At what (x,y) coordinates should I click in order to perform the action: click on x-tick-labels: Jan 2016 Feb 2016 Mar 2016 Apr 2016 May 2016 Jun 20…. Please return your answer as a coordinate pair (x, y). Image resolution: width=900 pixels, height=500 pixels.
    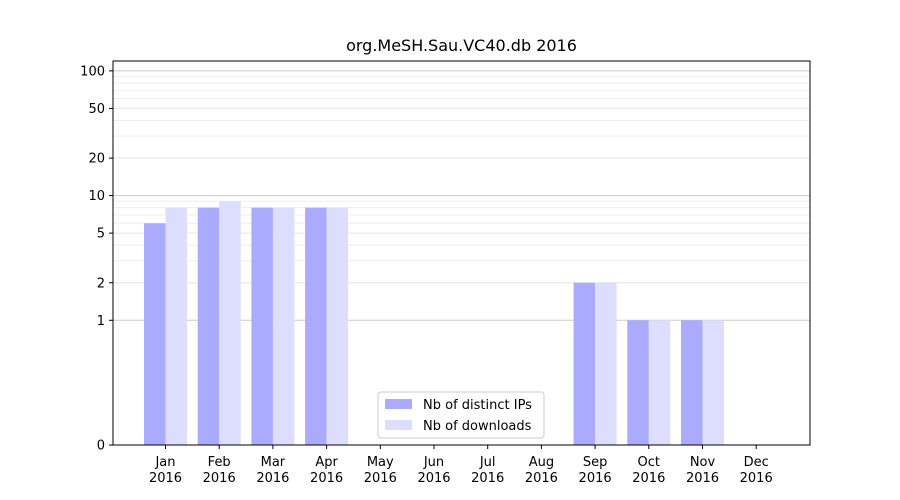
    Looking at the image, I should click on (461, 470).